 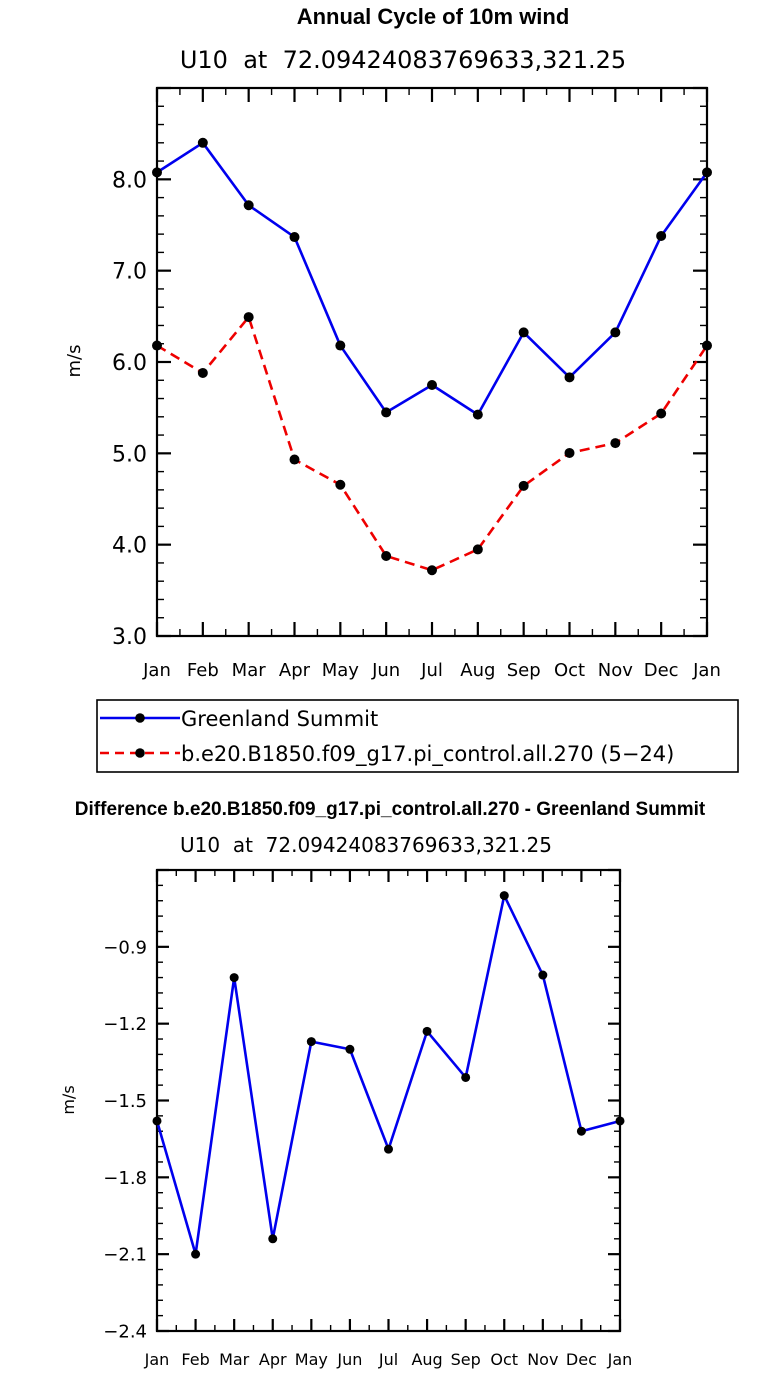 What do you see at coordinates (125, 1331) in the screenshot?
I see `y-tick-label: −2.4` at bounding box center [125, 1331].